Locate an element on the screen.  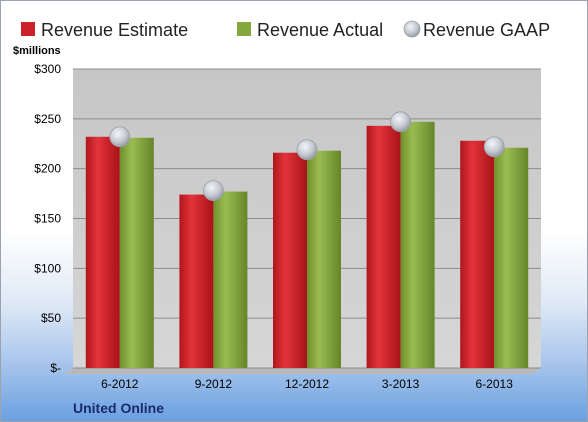
y-tick-label: $300 is located at coordinates (47, 69).